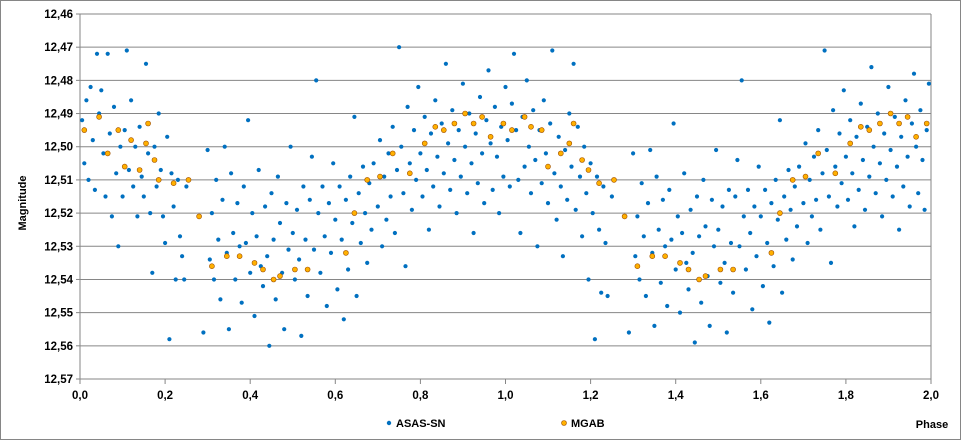 This screenshot has height=440, width=961. I want to click on y-tick-label: 12,51, so click(58, 181).